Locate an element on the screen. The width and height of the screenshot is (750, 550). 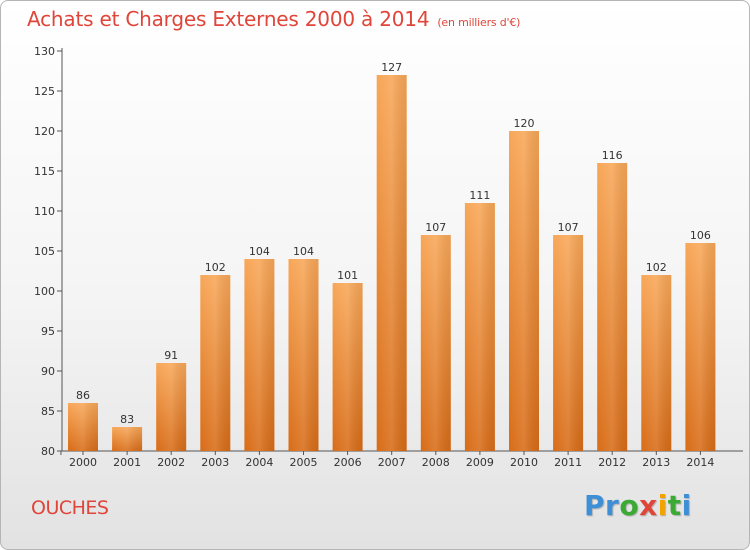
data-label: 83 is located at coordinates (127, 419).